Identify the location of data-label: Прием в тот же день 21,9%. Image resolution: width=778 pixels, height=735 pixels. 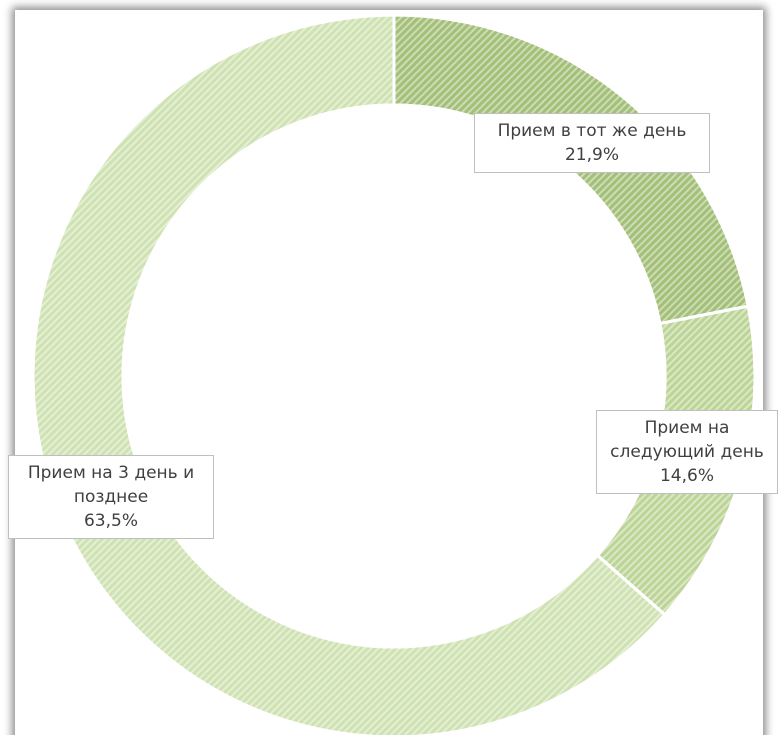
(592, 143).